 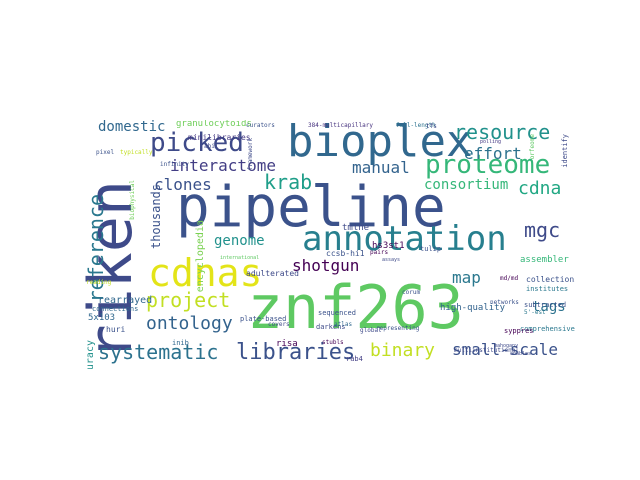 What do you see at coordinates (354, 359) in the screenshot?
I see `cloud-word-49: rab4` at bounding box center [354, 359].